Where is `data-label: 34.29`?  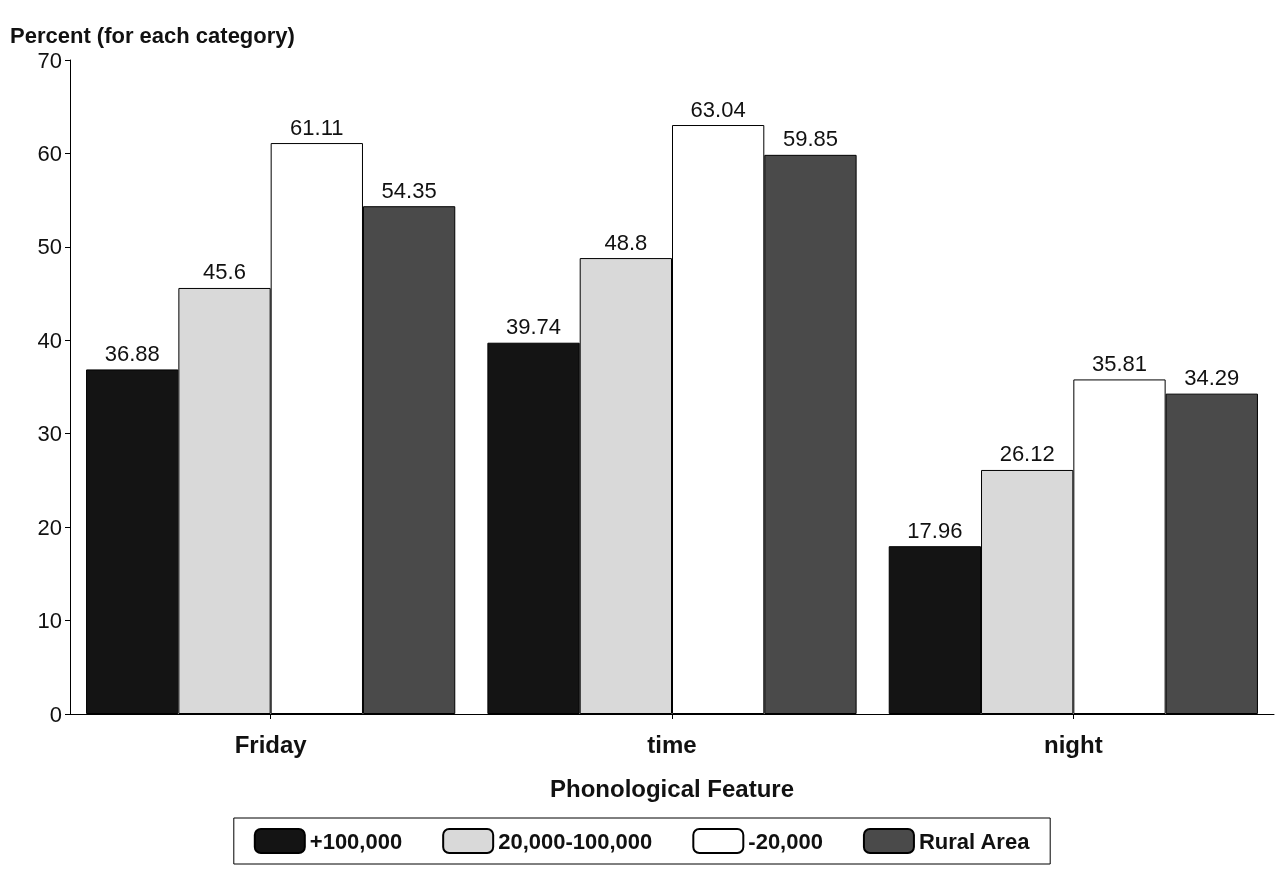 data-label: 34.29 is located at coordinates (1212, 378).